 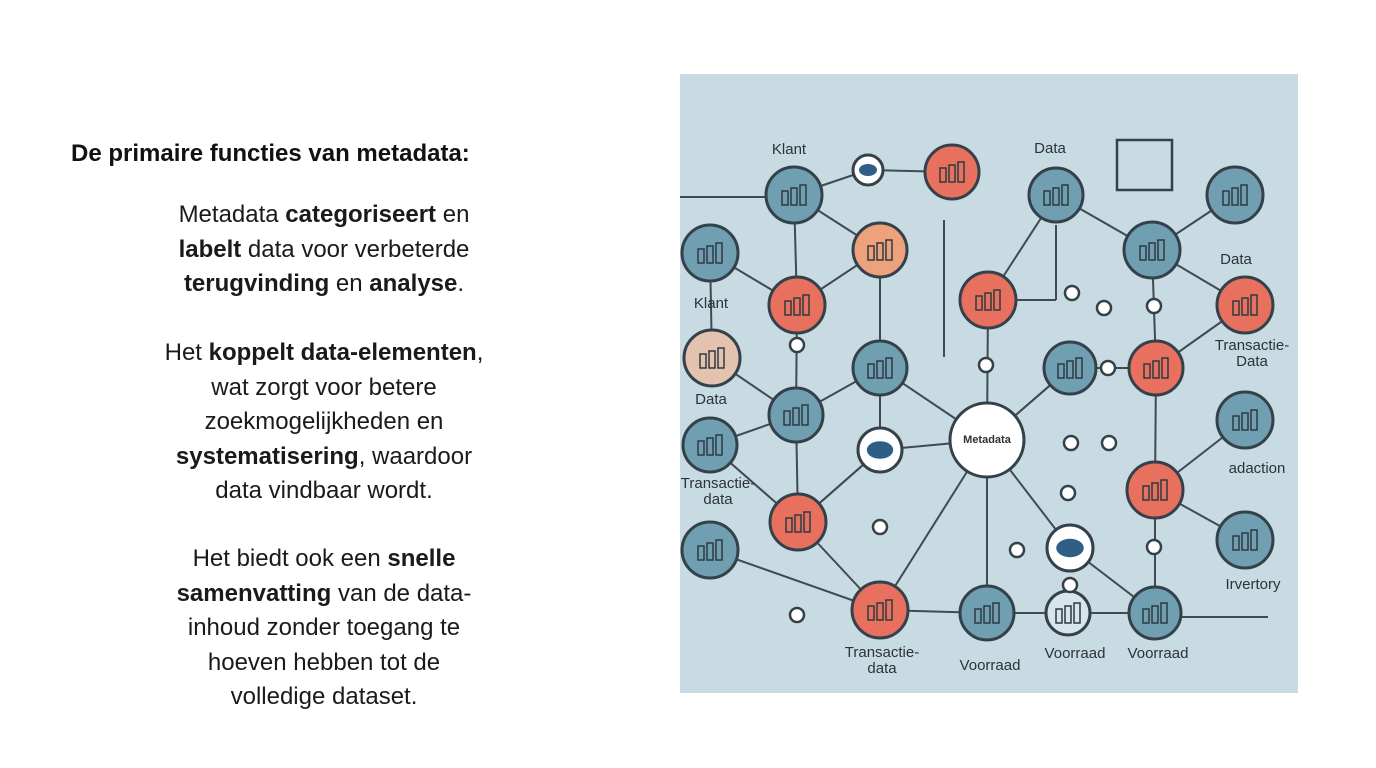 I want to click on node-label: Irvertory, so click(x=1253, y=584).